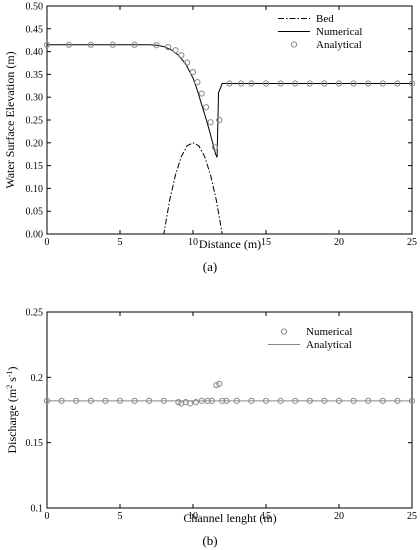  I want to click on chart-a-legend-analytical-label: Analytical, so click(339, 45).